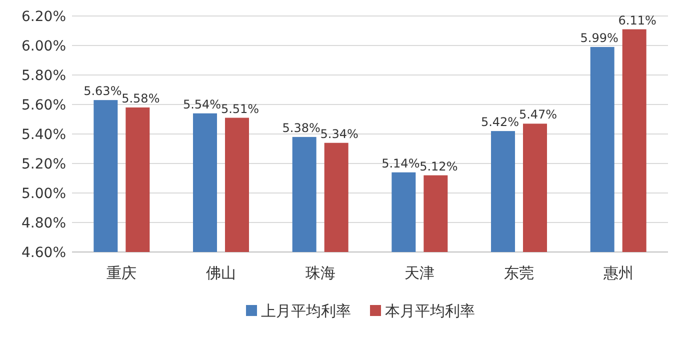  Describe the element at coordinates (44, 164) in the screenshot. I see `y-tick-label: 5.20%` at that location.